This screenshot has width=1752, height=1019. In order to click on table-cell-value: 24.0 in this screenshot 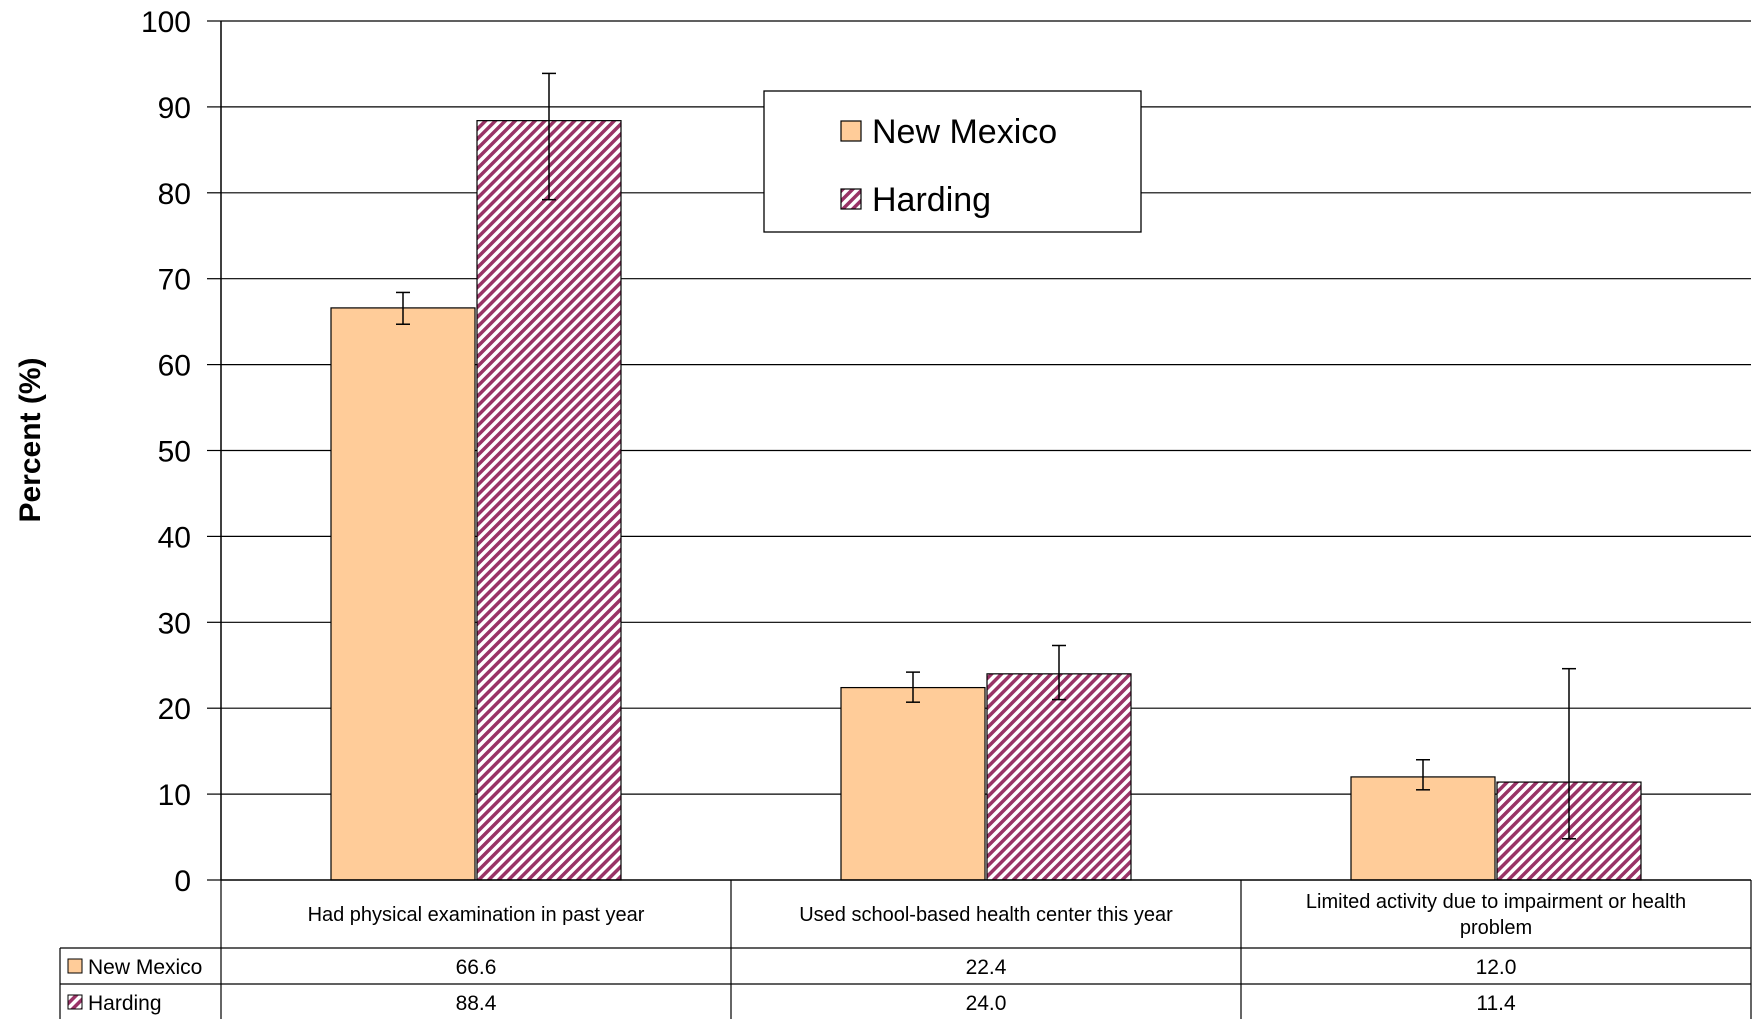, I will do `click(986, 1003)`.